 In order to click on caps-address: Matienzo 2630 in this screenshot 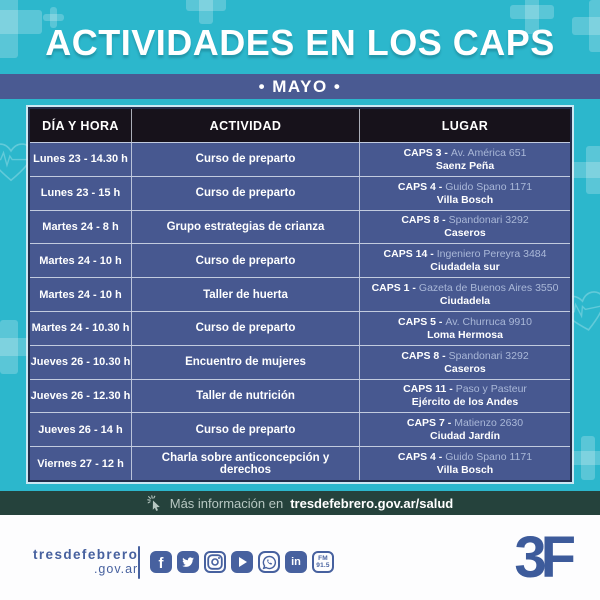, I will do `click(489, 423)`.